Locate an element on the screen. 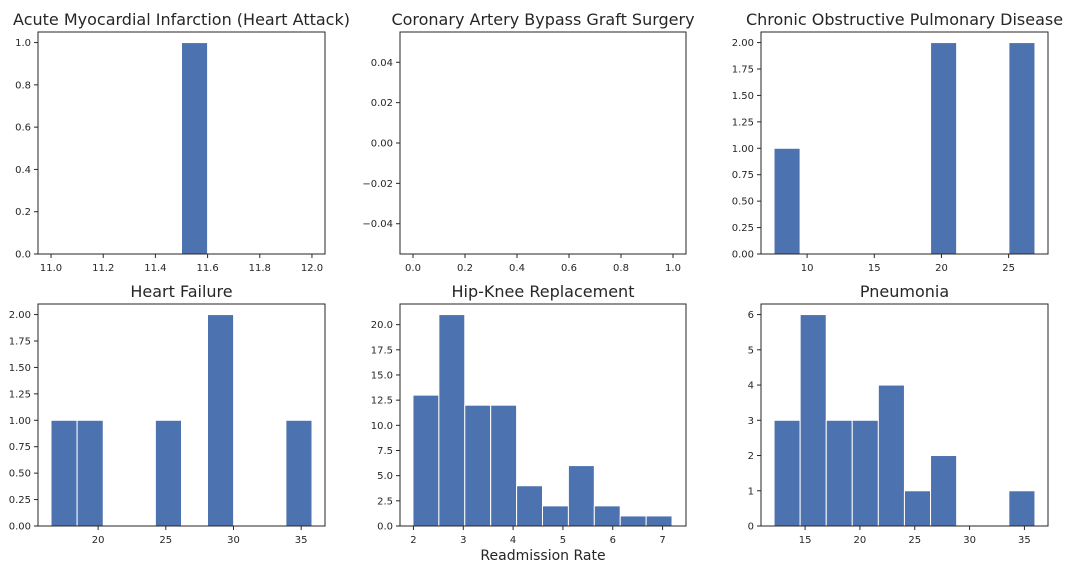  y-tick-label: 4 is located at coordinates (751, 386).